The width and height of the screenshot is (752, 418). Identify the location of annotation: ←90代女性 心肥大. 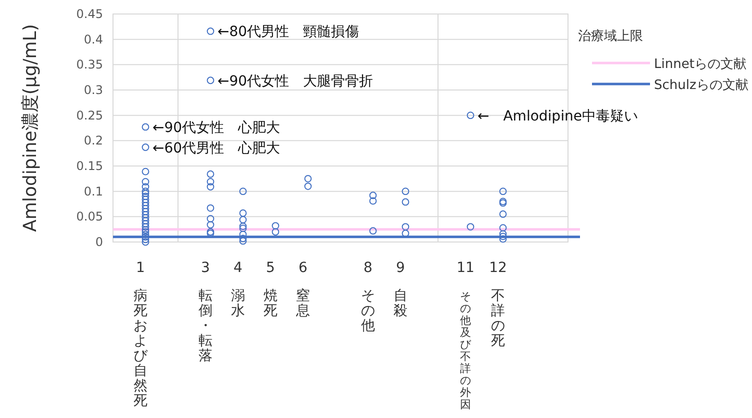
(216, 128).